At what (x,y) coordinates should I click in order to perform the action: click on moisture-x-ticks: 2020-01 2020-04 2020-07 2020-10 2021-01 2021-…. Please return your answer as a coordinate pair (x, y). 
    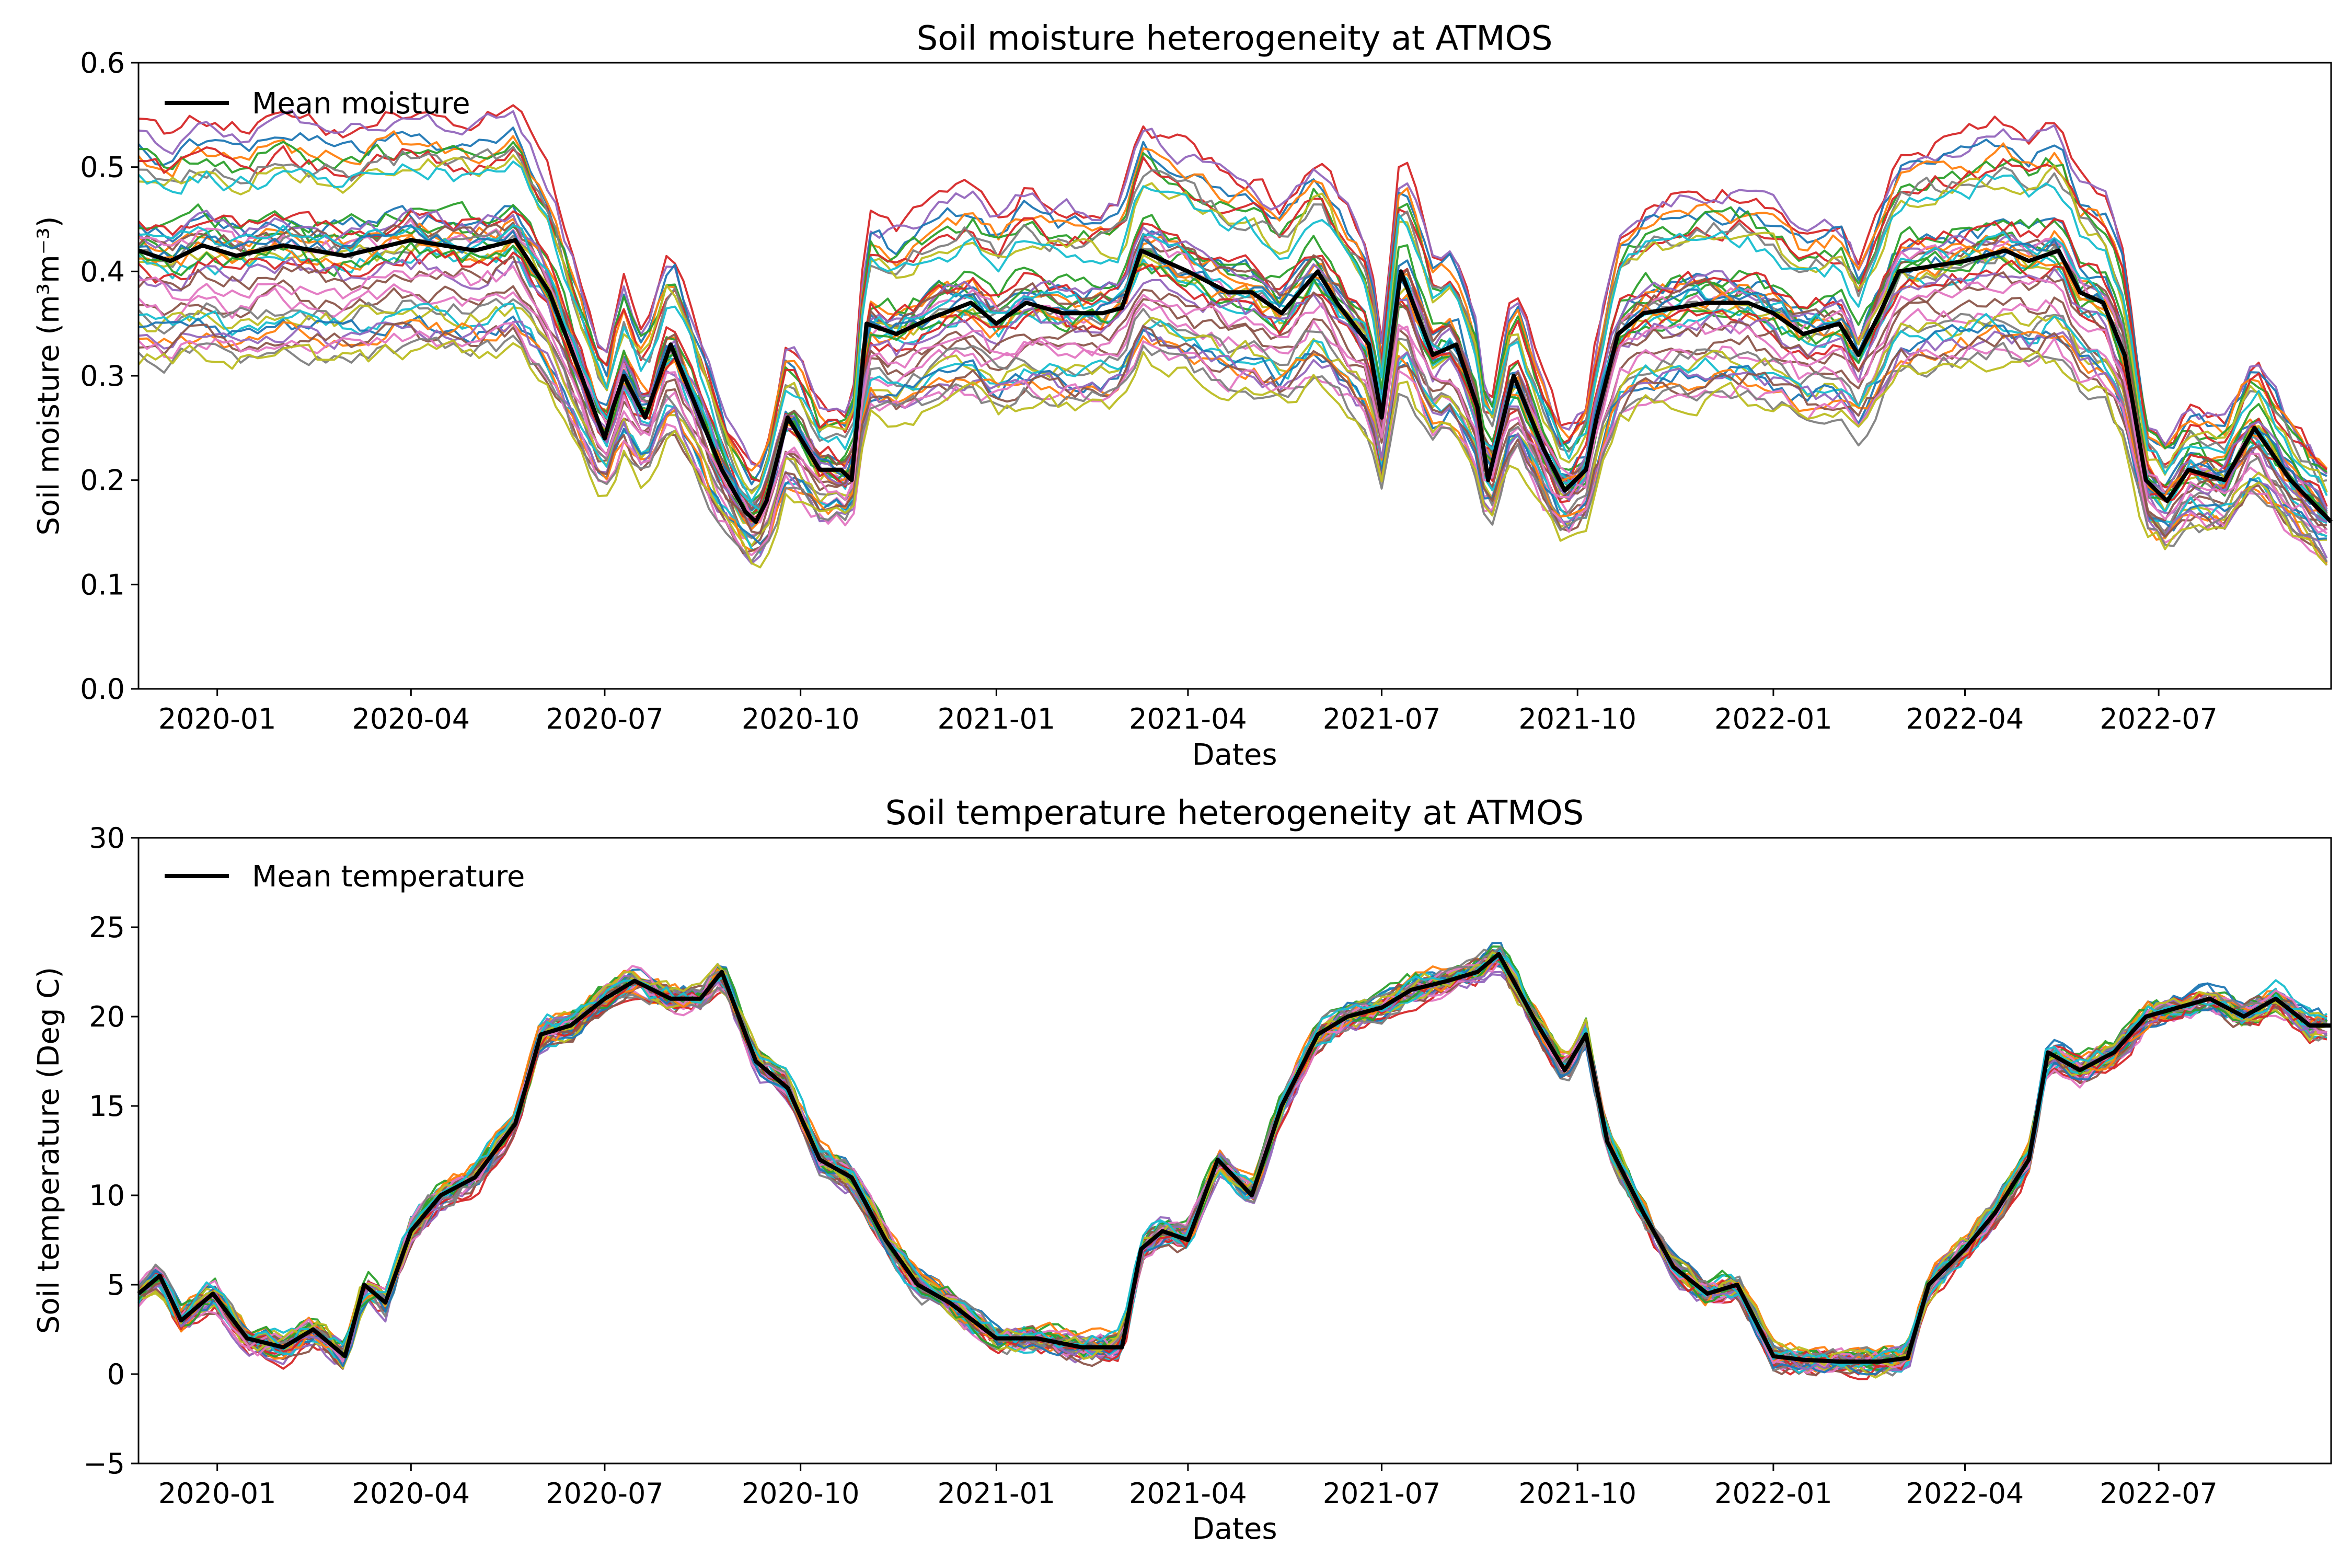
    Looking at the image, I should click on (1188, 712).